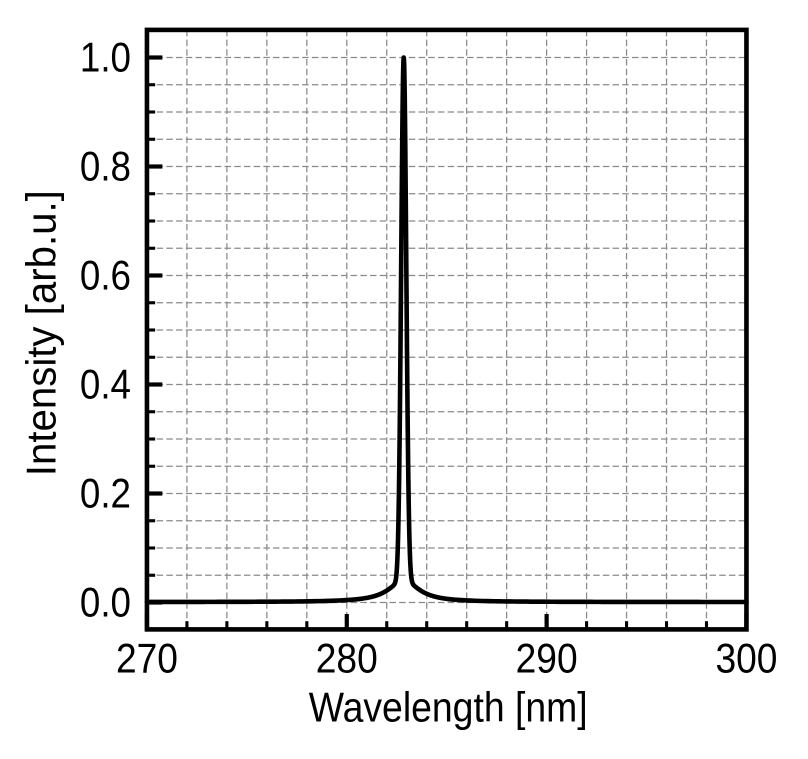  I want to click on svg-text: Wavelength [nm], so click(448, 706).